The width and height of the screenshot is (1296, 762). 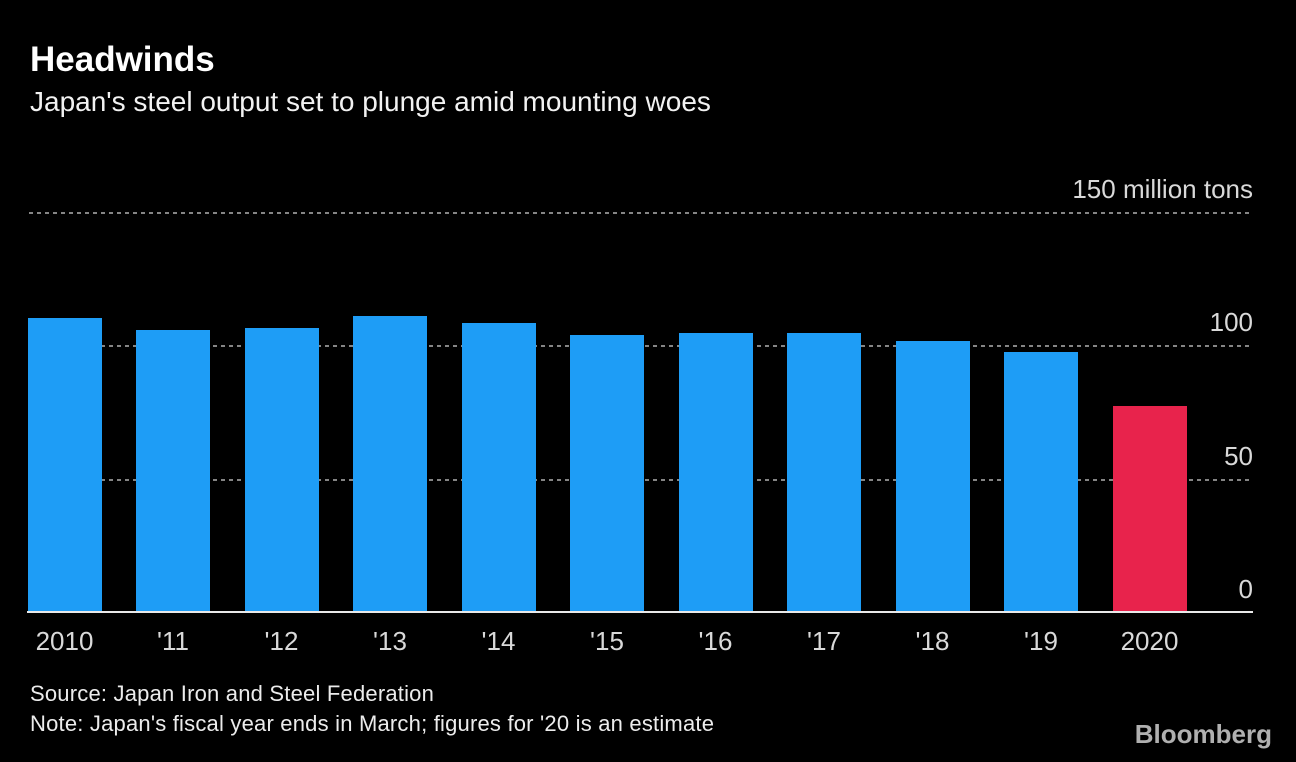 I want to click on y-tick-150: 150 million tons, so click(x=1162, y=189).